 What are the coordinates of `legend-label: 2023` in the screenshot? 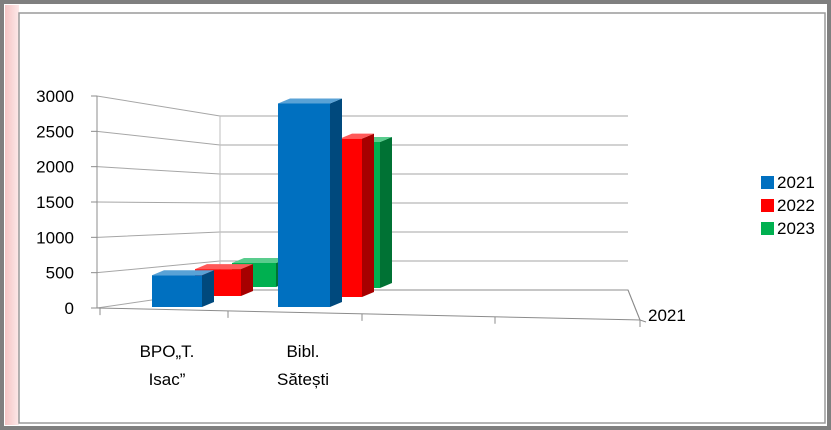 It's located at (796, 228).